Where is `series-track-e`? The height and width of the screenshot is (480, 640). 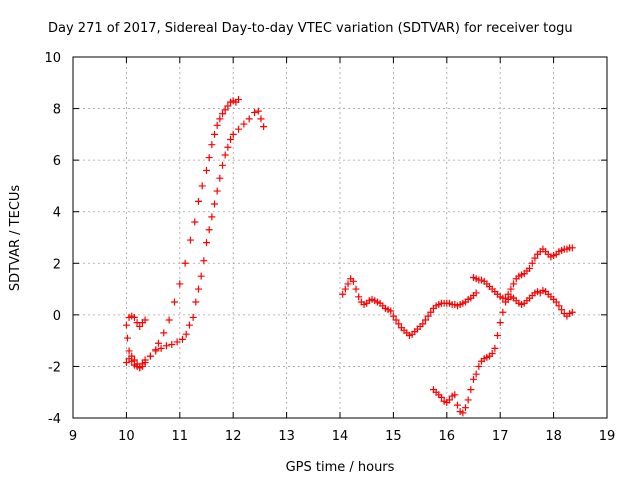
series-track-e is located at coordinates (502, 330).